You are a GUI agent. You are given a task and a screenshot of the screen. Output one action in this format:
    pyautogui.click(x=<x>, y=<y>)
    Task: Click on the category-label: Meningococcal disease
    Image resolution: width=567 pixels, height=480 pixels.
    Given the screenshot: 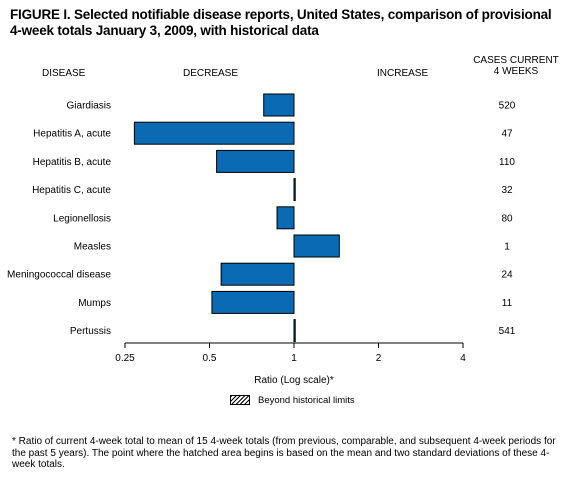 What is the action you would take?
    pyautogui.click(x=59, y=275)
    